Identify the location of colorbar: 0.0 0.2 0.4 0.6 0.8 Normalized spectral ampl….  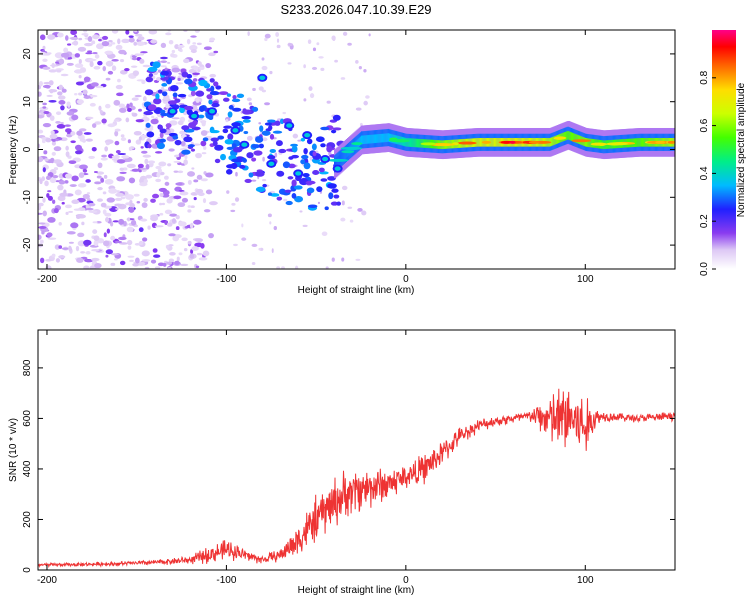
(723, 153).